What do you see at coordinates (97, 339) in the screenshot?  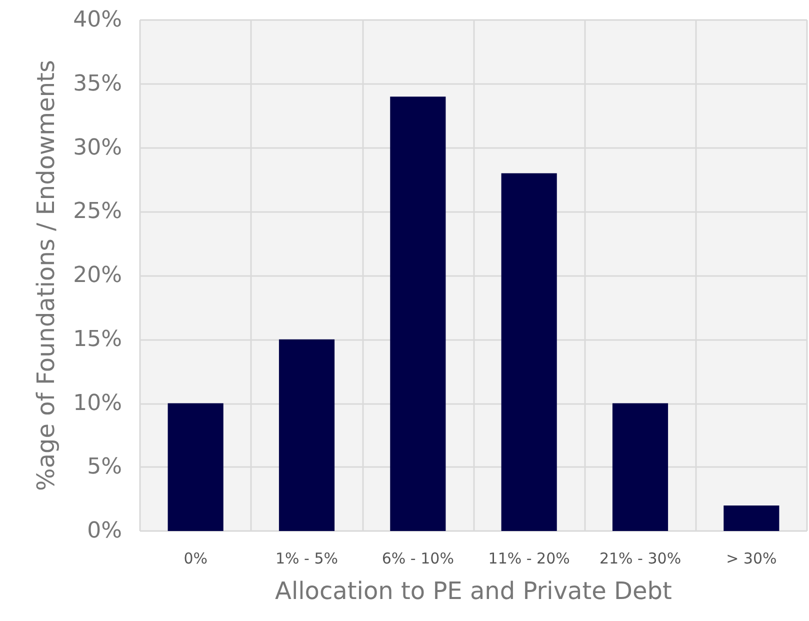 I see `y-tick-label: 15%` at bounding box center [97, 339].